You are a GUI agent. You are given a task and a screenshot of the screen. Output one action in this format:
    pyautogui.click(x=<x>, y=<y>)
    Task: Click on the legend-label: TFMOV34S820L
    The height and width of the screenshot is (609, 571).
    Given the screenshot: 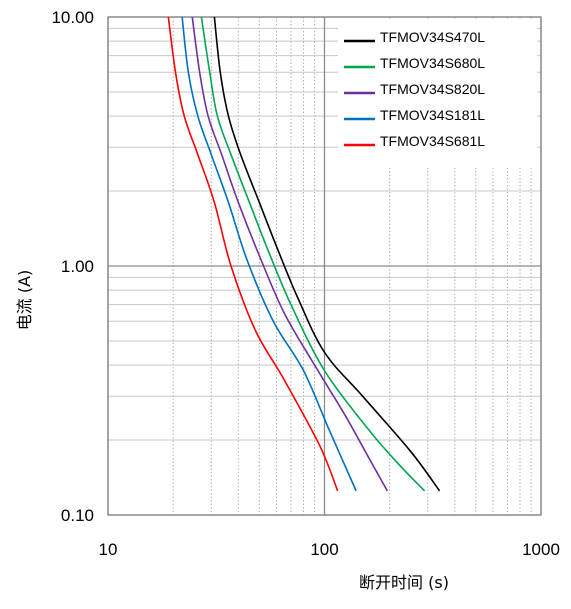 What is the action you would take?
    pyautogui.click(x=432, y=89)
    